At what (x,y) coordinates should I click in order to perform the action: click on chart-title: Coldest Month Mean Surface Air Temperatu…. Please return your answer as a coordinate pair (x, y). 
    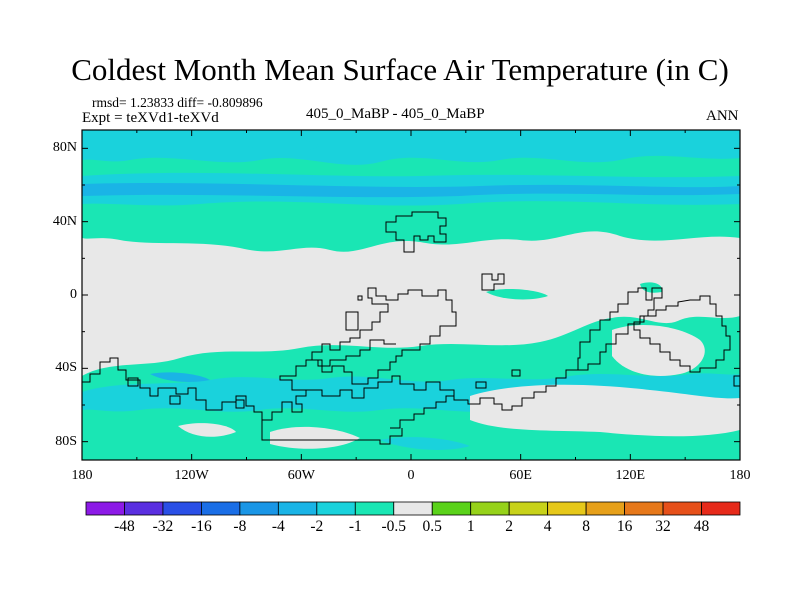
    Looking at the image, I should click on (400, 69).